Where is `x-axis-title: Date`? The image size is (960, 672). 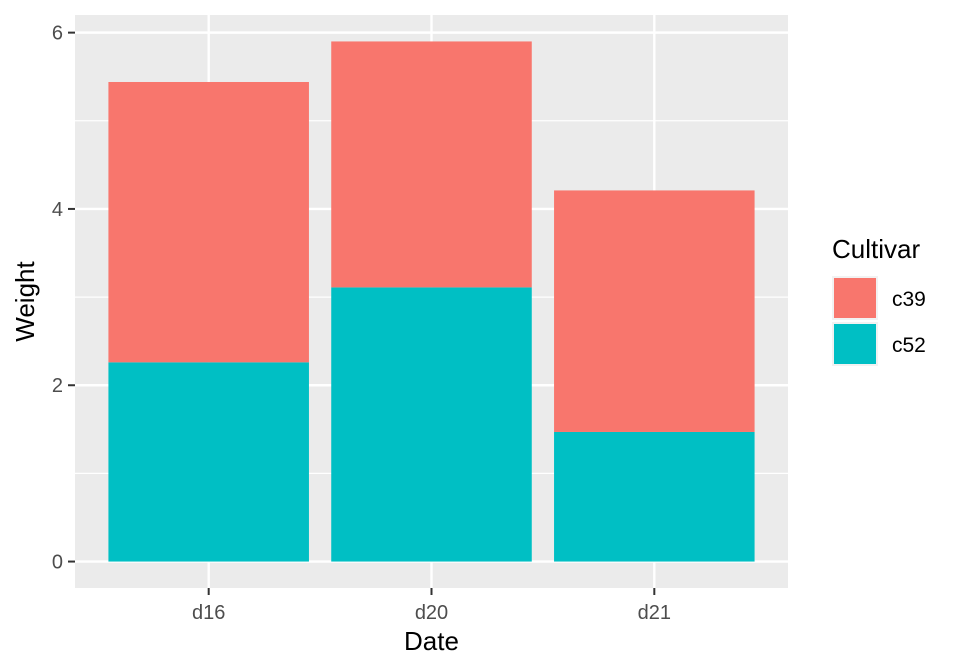
x-axis-title: Date is located at coordinates (431, 641).